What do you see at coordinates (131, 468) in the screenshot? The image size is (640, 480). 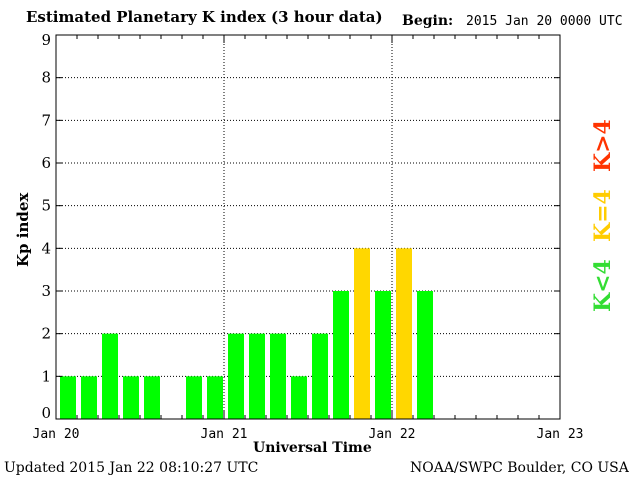 I see `updated-timestamp: Updated 2015 Jan 22 08:10:27 UTC` at bounding box center [131, 468].